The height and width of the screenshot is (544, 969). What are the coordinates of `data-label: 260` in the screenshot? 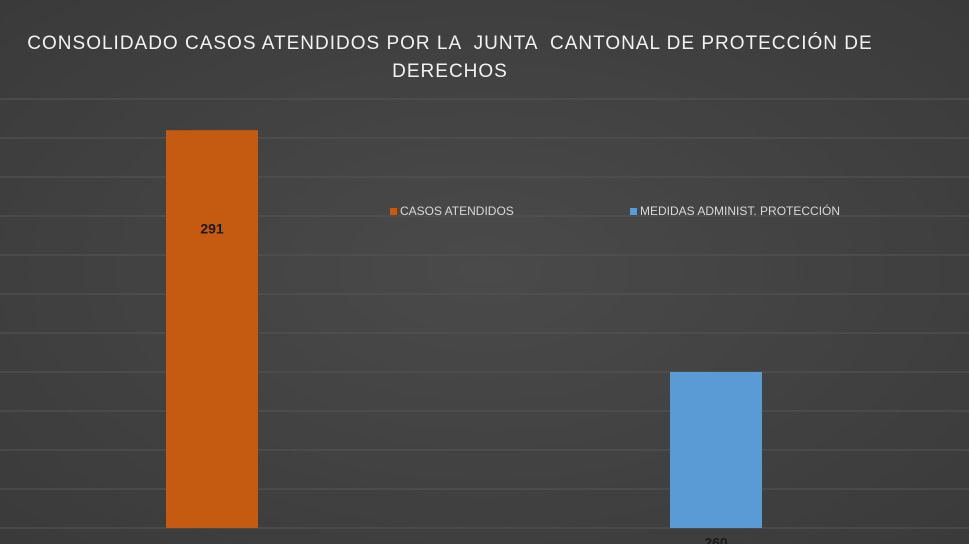 It's located at (716, 539).